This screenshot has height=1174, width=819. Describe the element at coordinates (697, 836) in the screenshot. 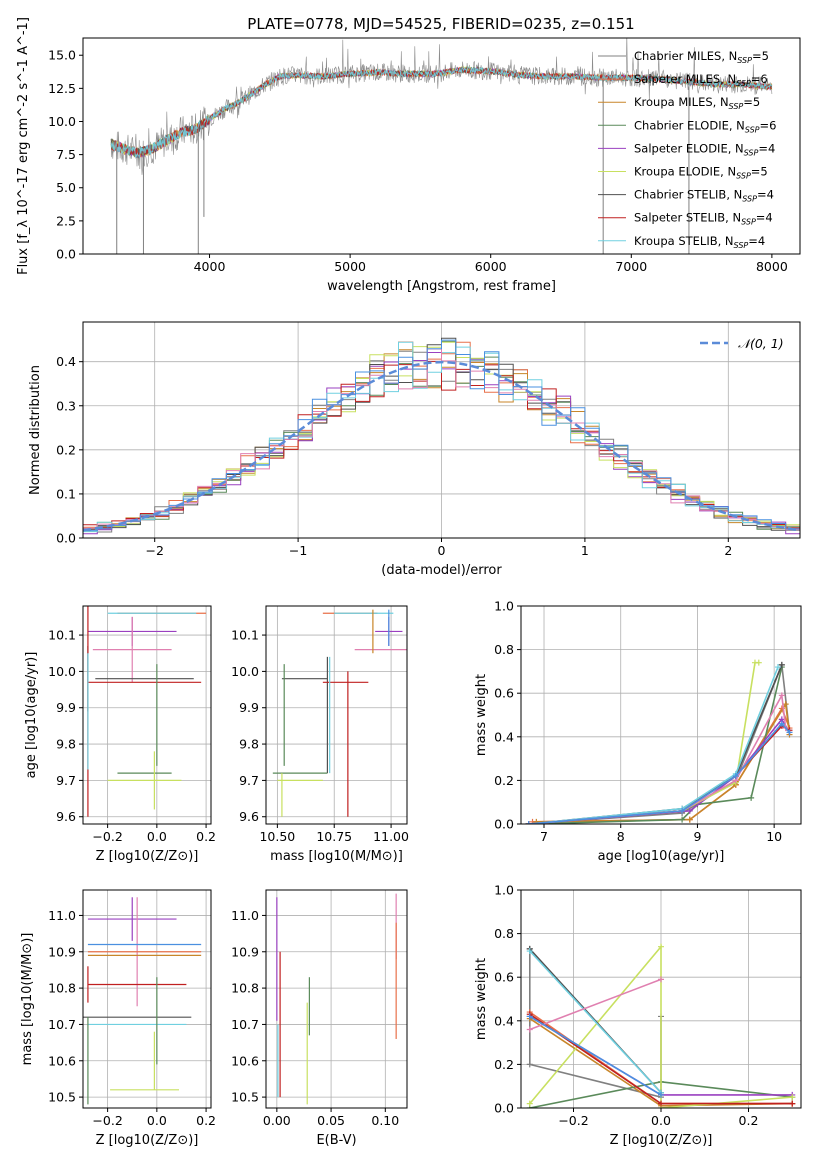

I see `x-tick-label: 9` at that location.